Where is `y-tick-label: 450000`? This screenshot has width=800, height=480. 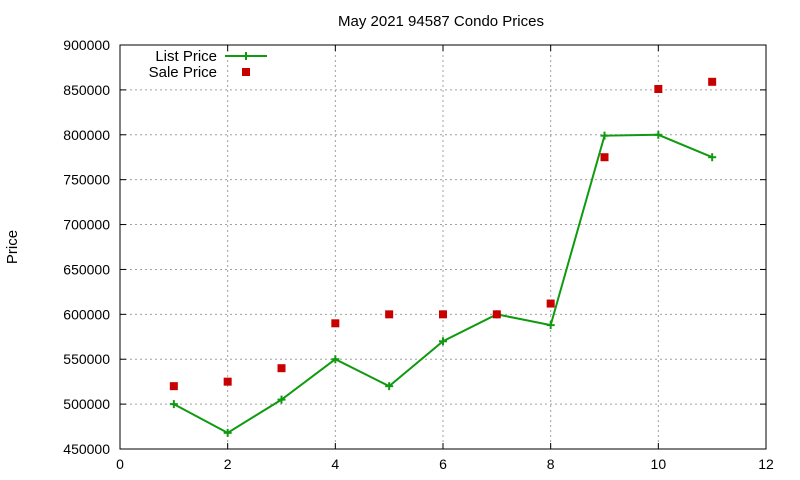 y-tick-label: 450000 is located at coordinates (86, 449).